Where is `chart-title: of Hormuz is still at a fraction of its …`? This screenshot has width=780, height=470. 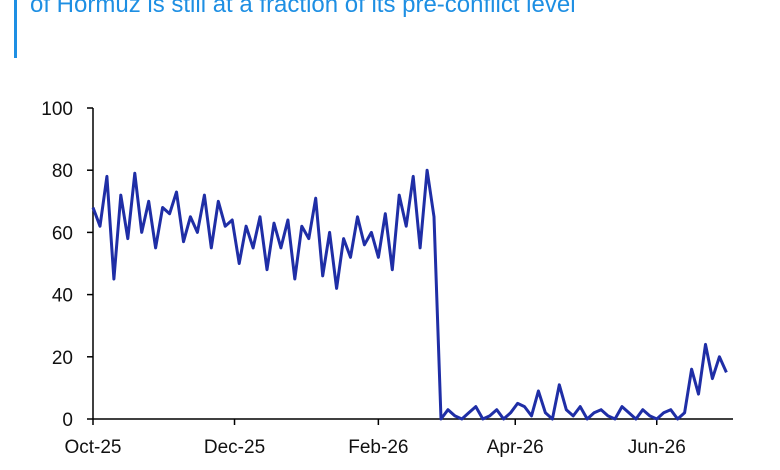 chart-title: of Hormuz is still at a fraction of its … is located at coordinates (303, 9).